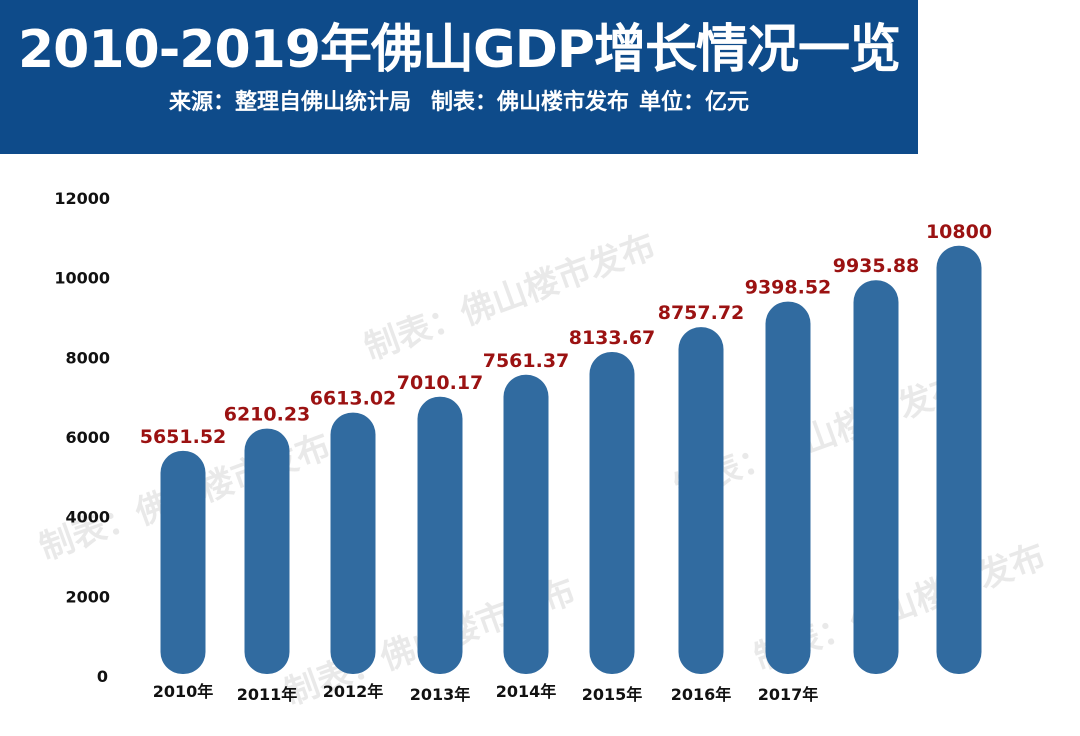 The width and height of the screenshot is (1080, 736). What do you see at coordinates (526, 524) in the screenshot?
I see `bar-2014` at bounding box center [526, 524].